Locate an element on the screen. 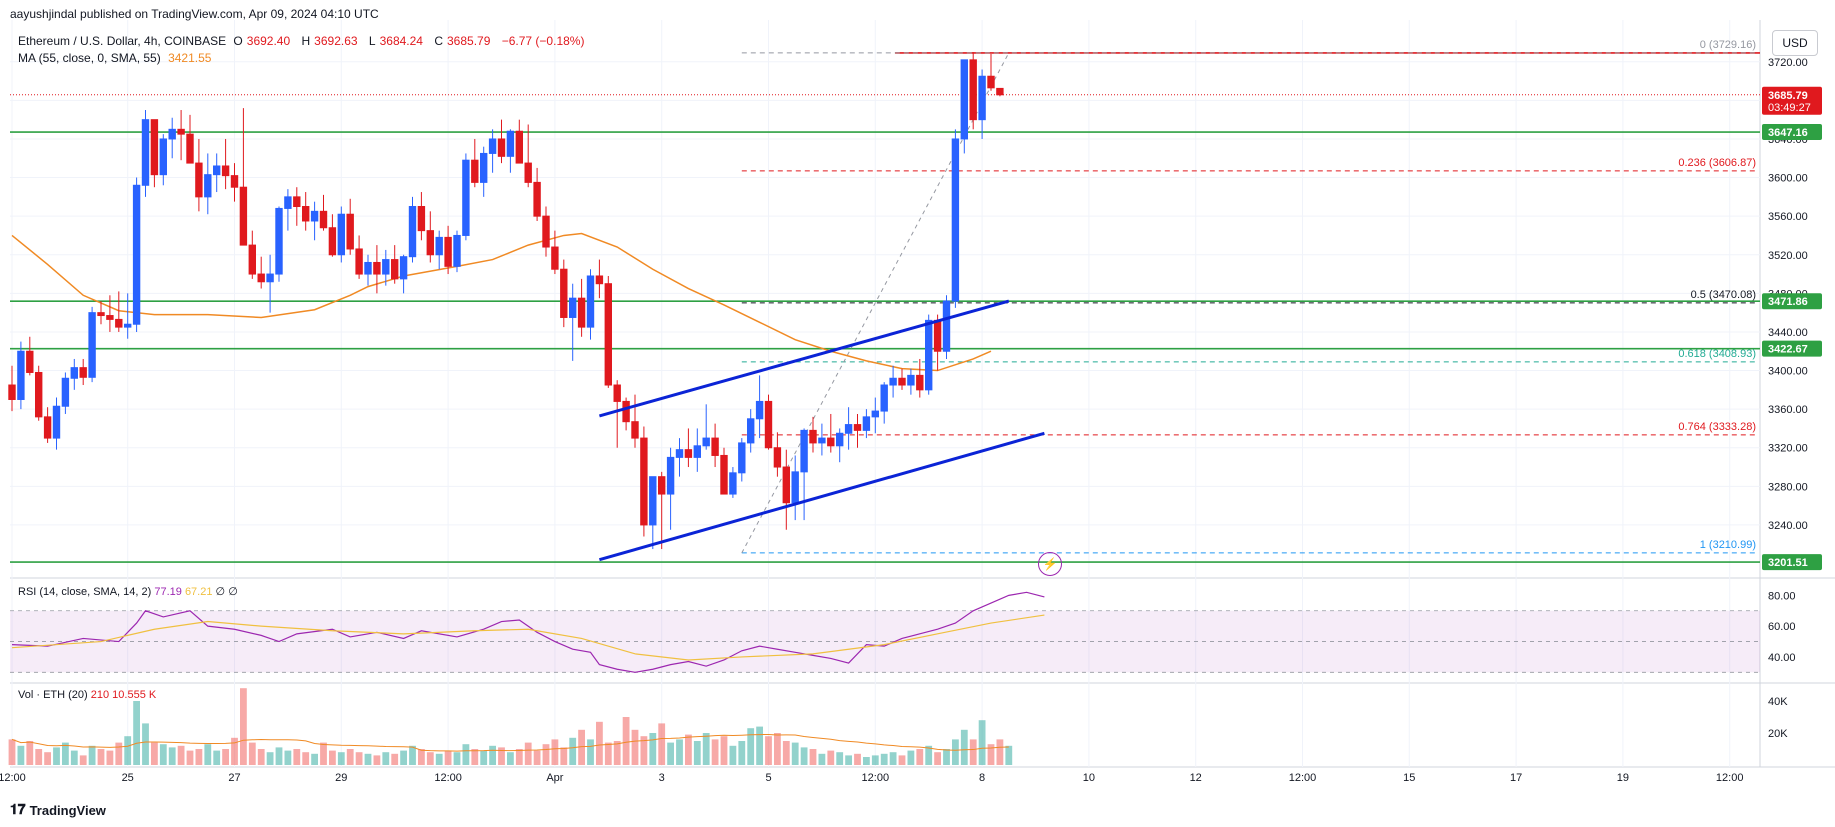 This screenshot has height=827, width=1835. volume-tick-label: 40K is located at coordinates (1778, 702).